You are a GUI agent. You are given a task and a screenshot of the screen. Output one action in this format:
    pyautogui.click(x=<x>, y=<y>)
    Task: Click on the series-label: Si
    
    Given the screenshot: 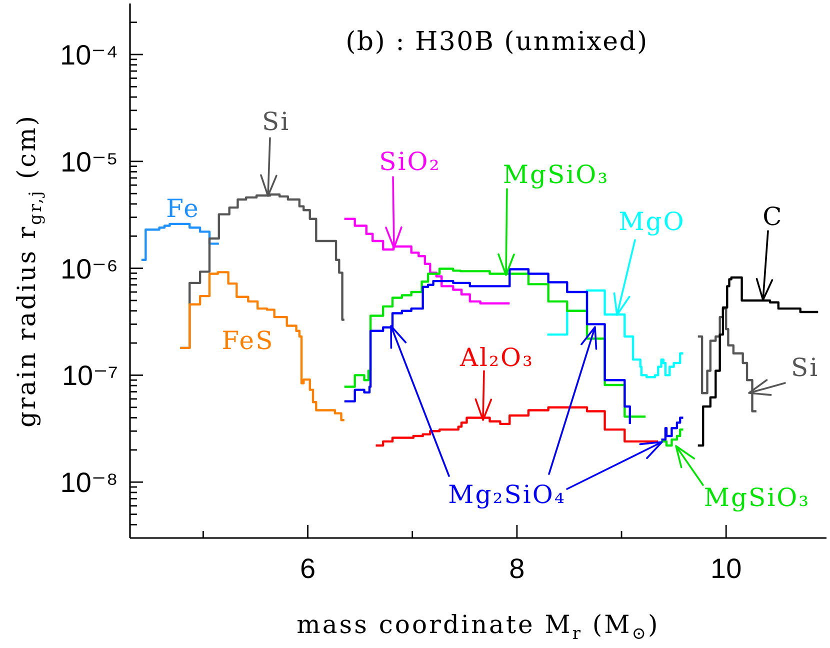 What is the action you would take?
    pyautogui.click(x=805, y=367)
    